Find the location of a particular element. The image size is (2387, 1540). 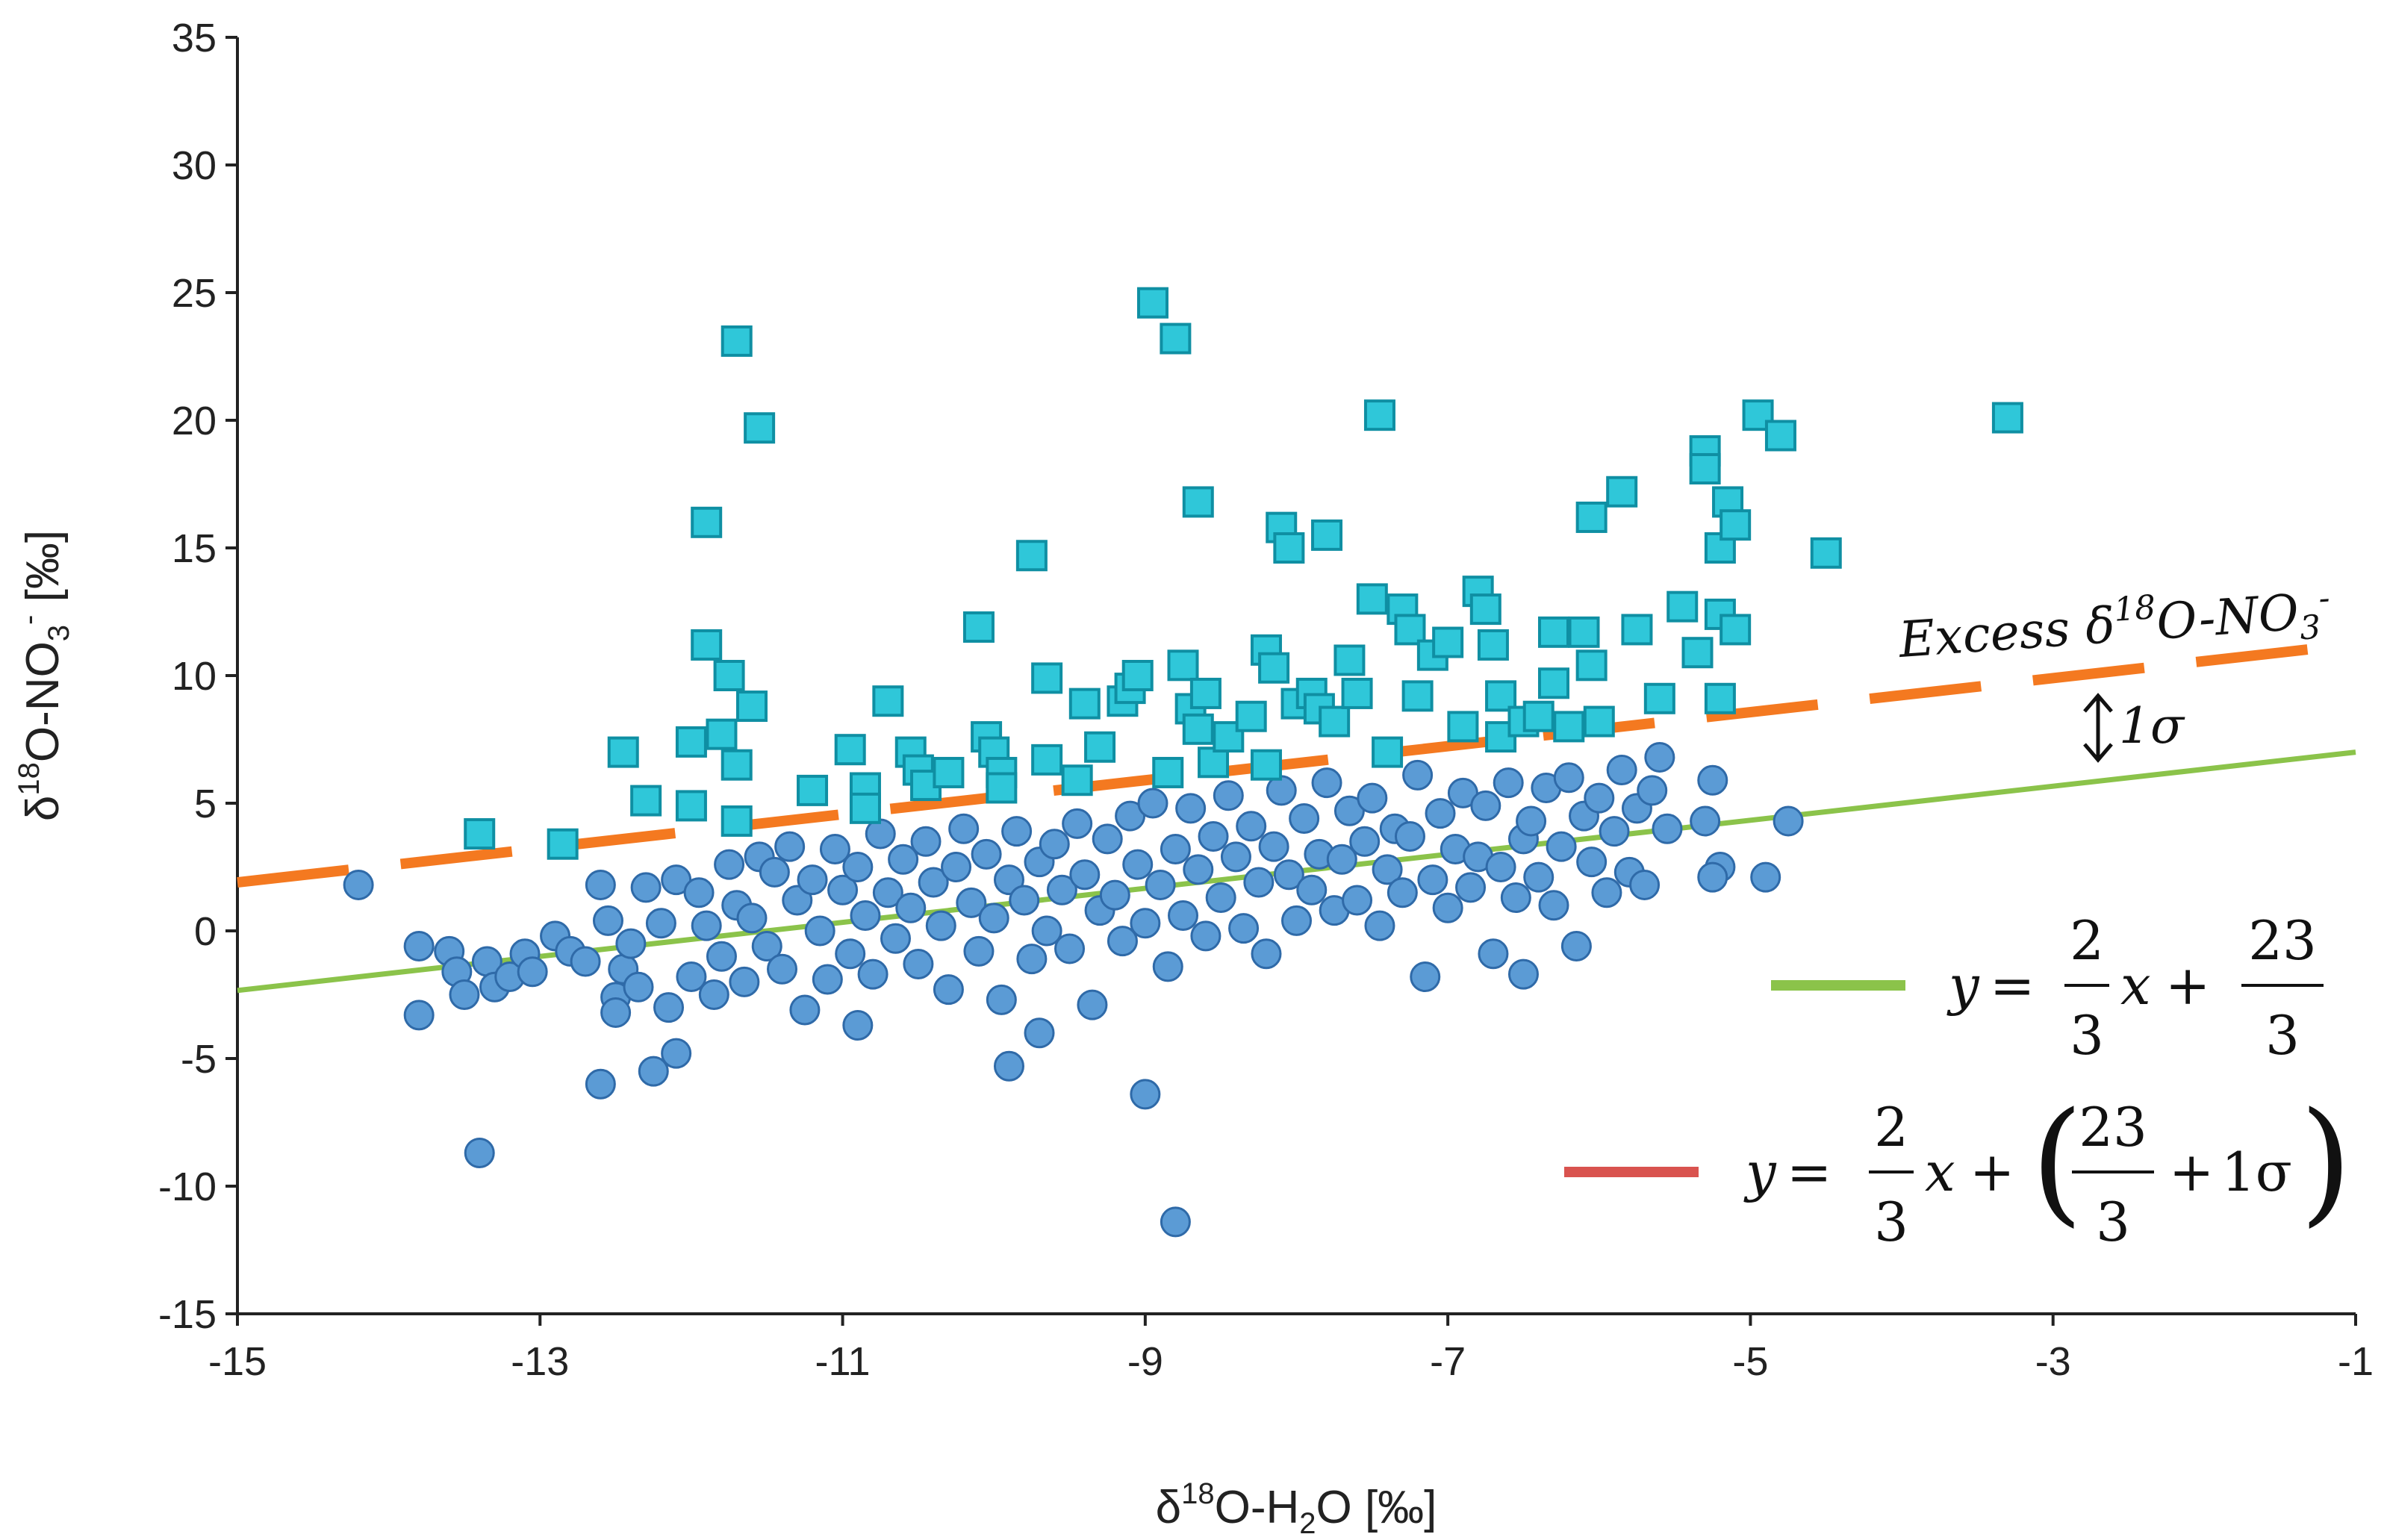

x-tick-label: -7 is located at coordinates (1448, 1361).